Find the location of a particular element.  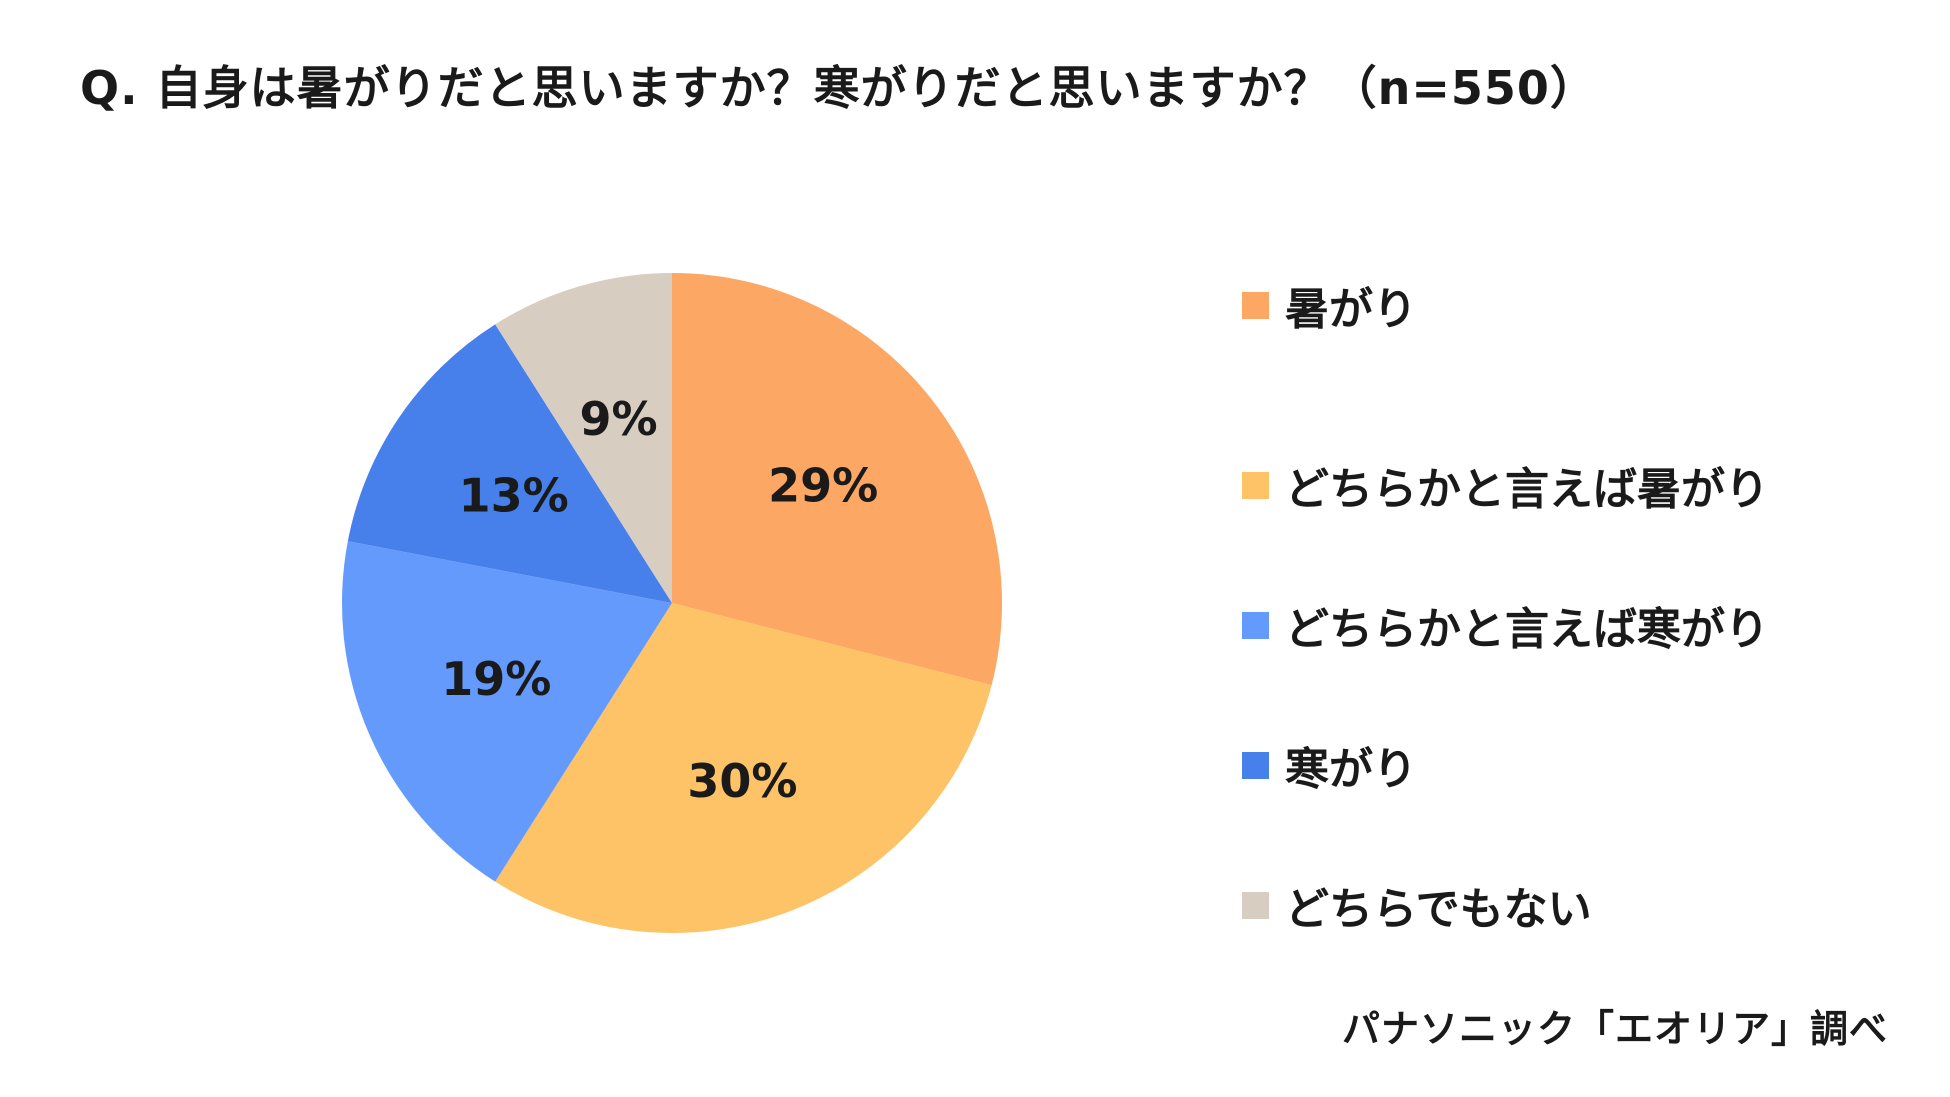

slice-value-label: 30% is located at coordinates (742, 781).